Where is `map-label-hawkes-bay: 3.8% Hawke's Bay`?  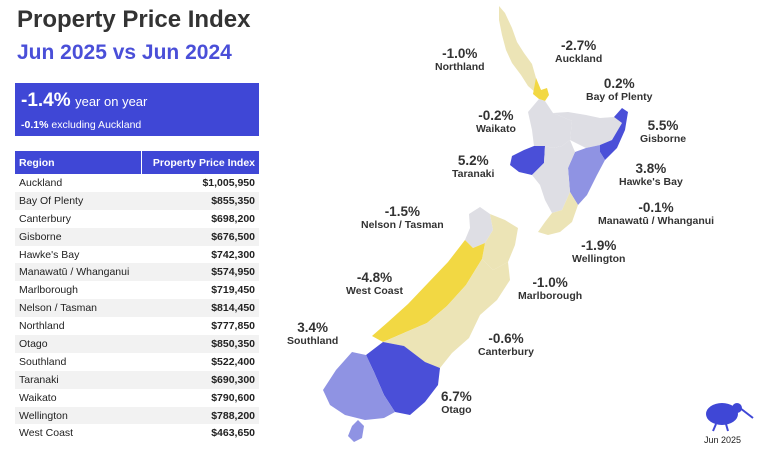
map-label-hawkes-bay: 3.8% Hawke's Bay is located at coordinates (651, 174).